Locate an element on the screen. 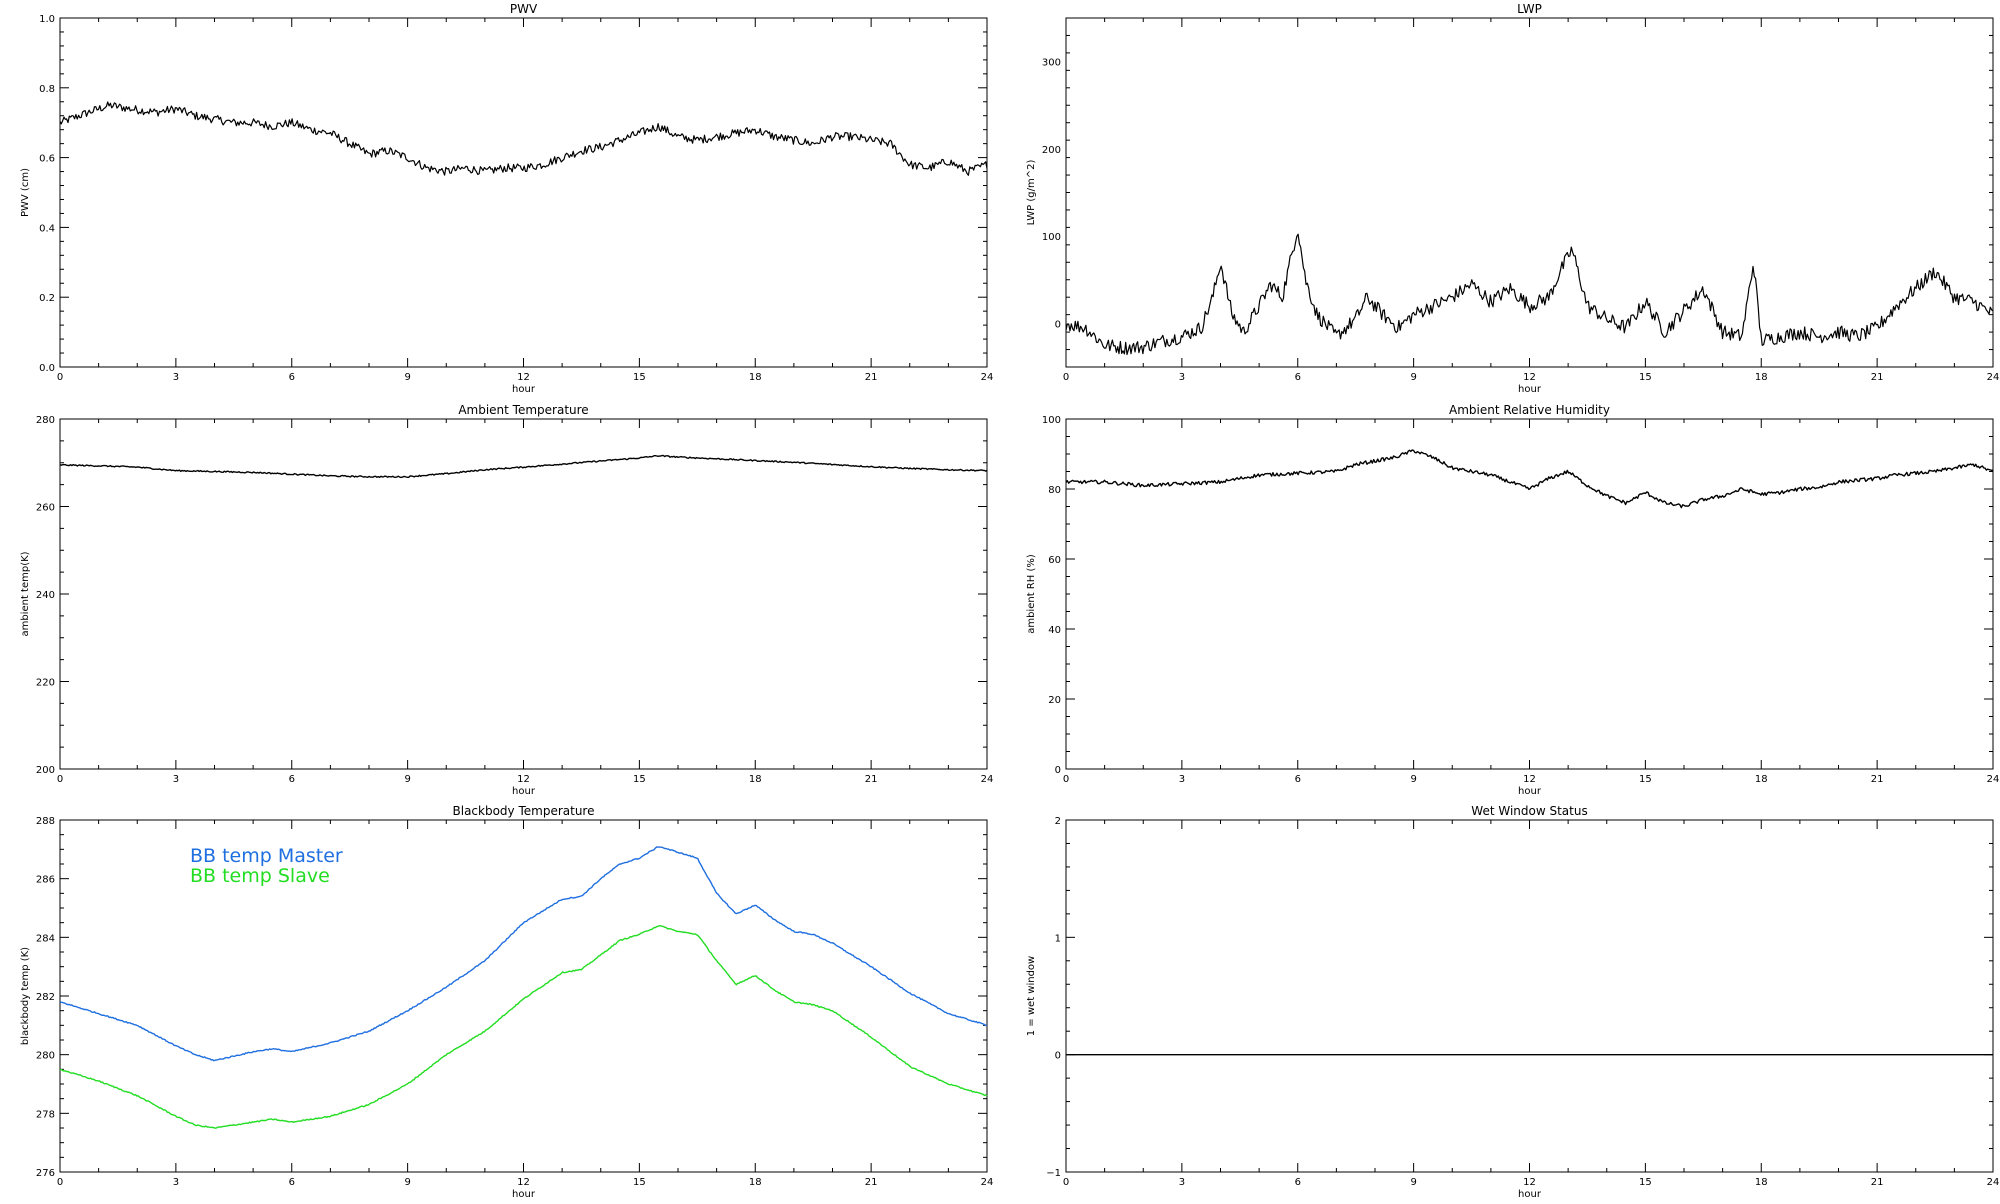 The image size is (2000, 1204). chart-title: LWP is located at coordinates (1529, 9).